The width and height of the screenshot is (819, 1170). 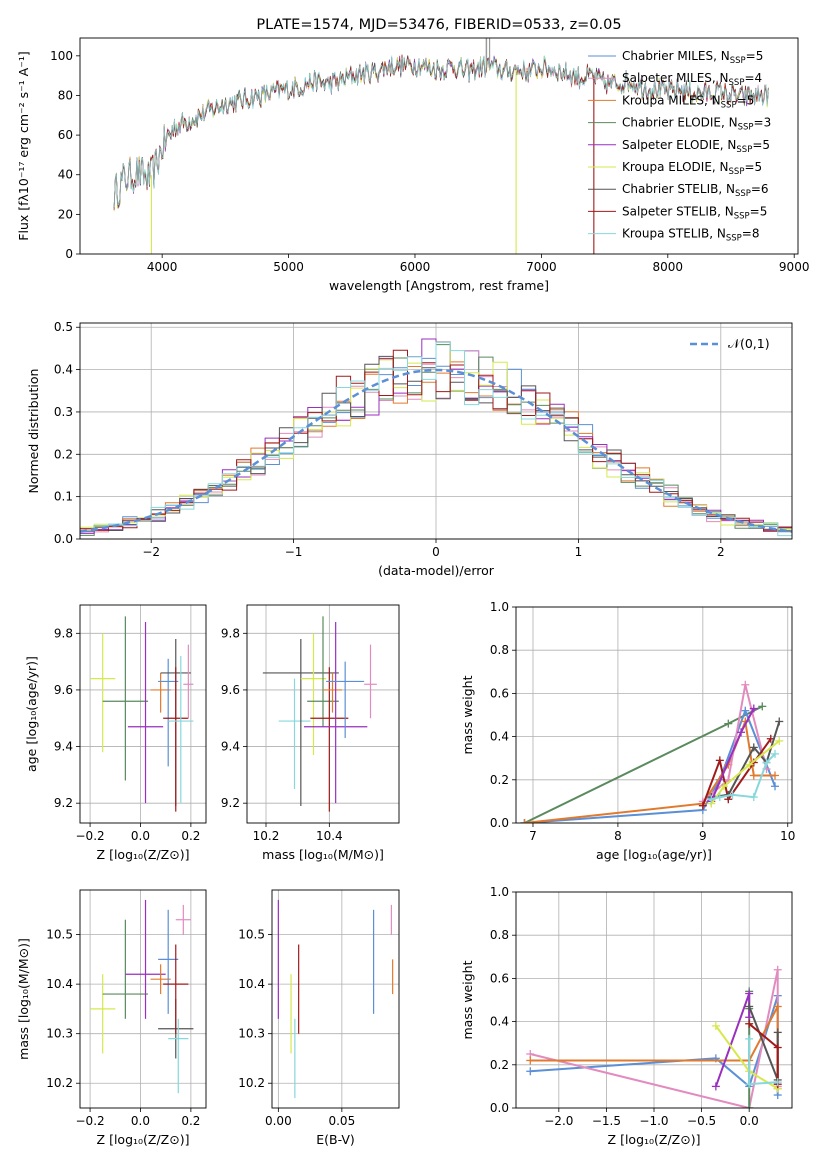 What do you see at coordinates (745, 772) in the screenshot?
I see `weight-line-kroupa_elodie` at bounding box center [745, 772].